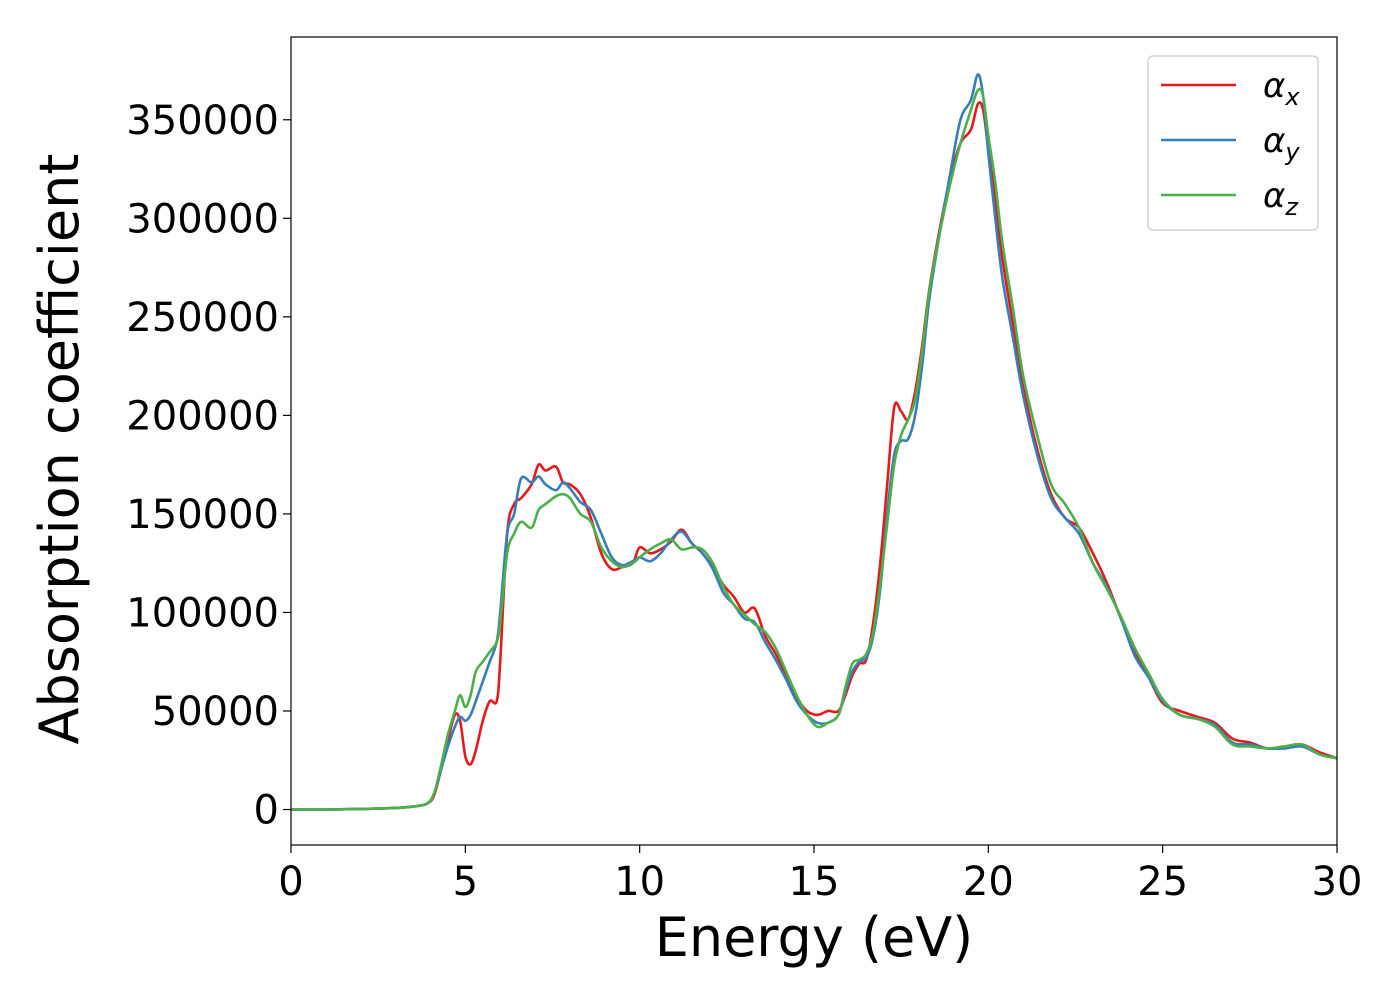  What do you see at coordinates (59, 449) in the screenshot?
I see `y-axis-label: Absorption coefficient` at bounding box center [59, 449].